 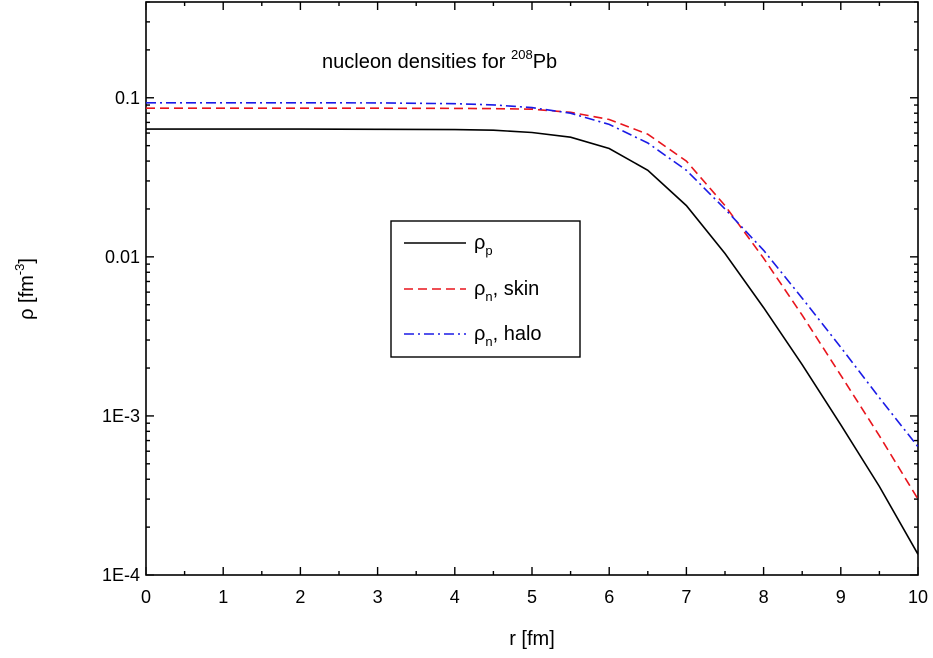 What do you see at coordinates (506, 291) in the screenshot?
I see `legend-label-1: ρn, skin` at bounding box center [506, 291].